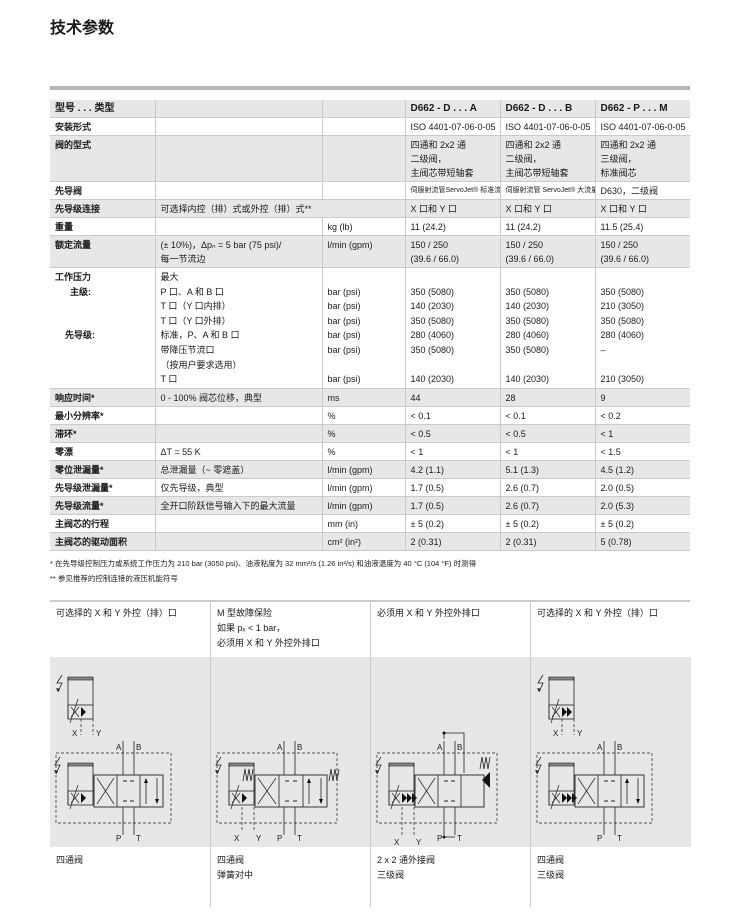  I want to click on value-d662-d-a: < 0.1, so click(452, 415).